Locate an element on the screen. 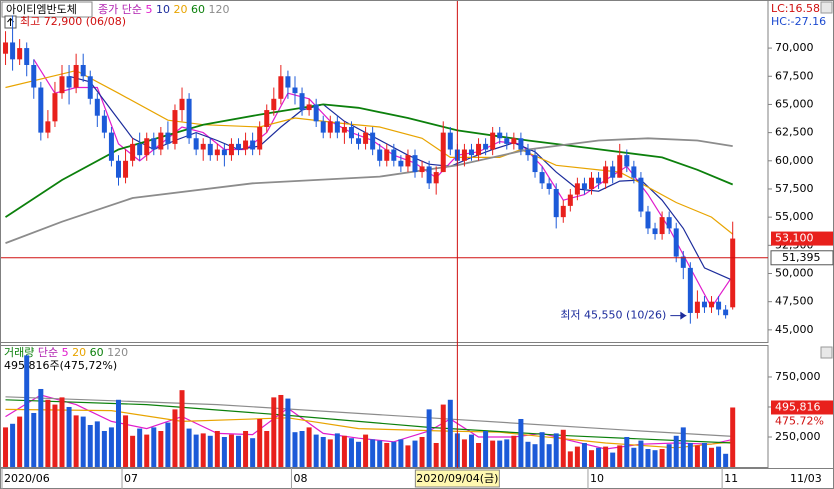  y-tick-label: 62,500 is located at coordinates (794, 132).